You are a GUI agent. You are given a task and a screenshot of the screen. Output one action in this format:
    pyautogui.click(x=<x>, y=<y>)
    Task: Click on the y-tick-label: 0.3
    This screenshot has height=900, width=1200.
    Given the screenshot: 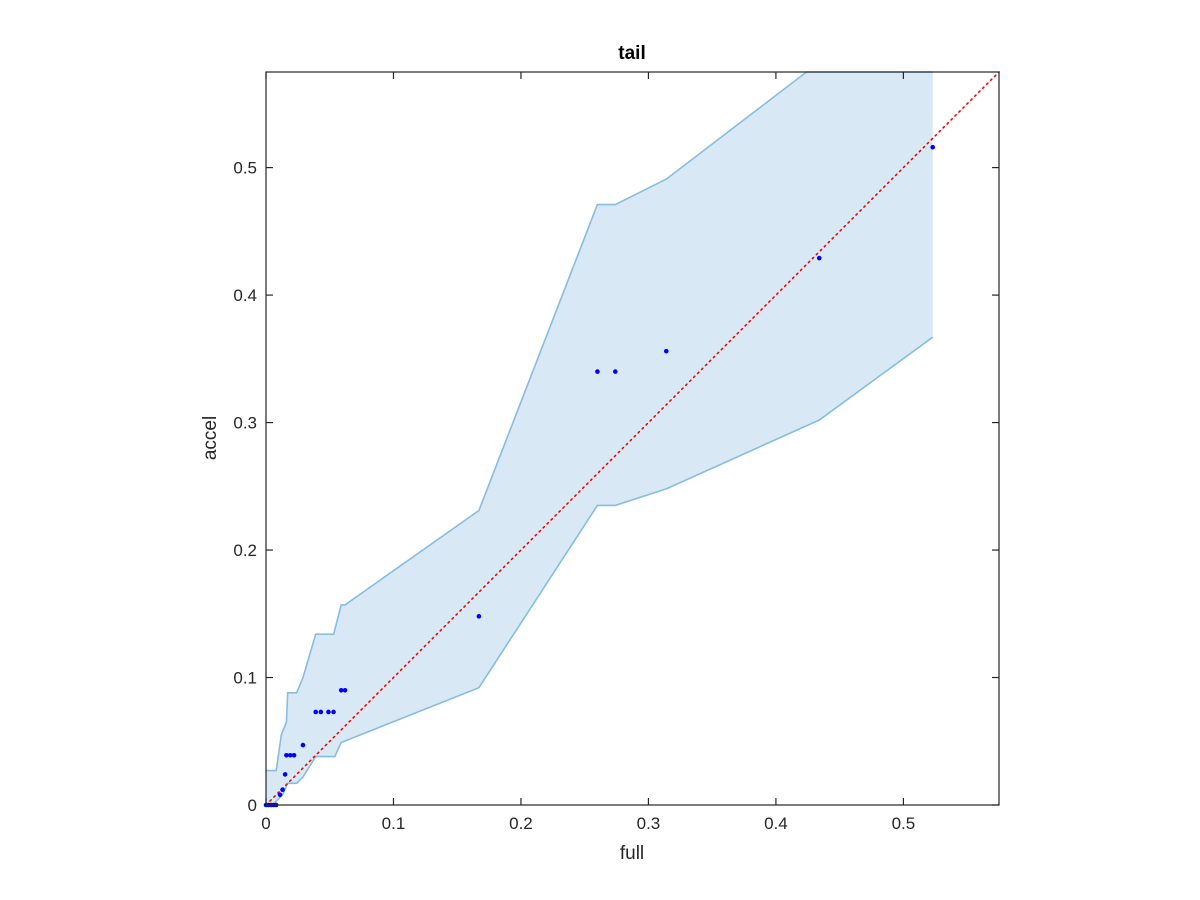 What is the action you would take?
    pyautogui.click(x=245, y=423)
    